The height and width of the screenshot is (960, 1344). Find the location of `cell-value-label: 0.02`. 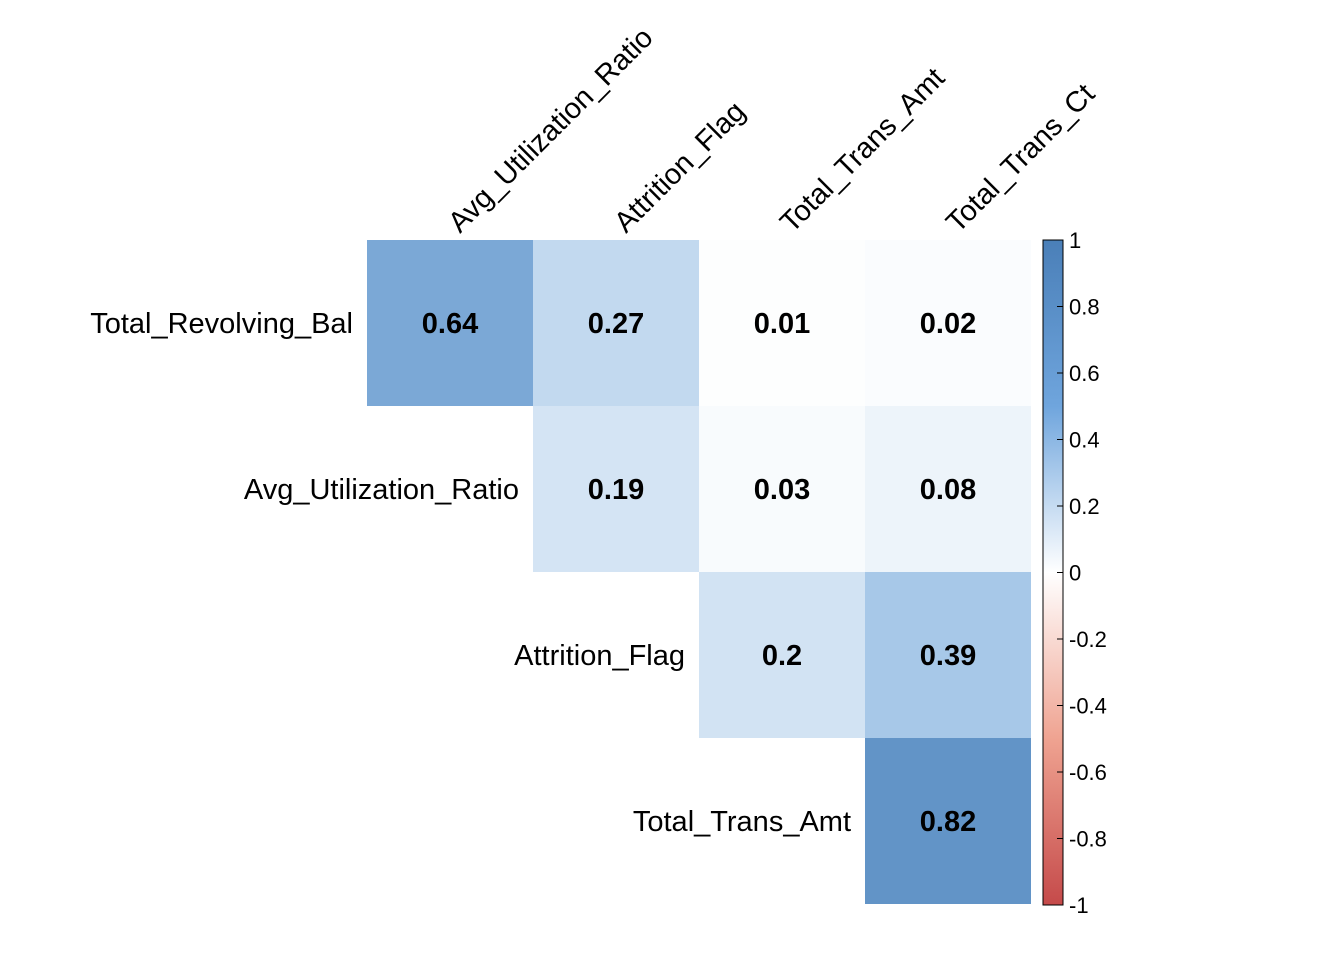

cell-value-label: 0.02 is located at coordinates (948, 324).